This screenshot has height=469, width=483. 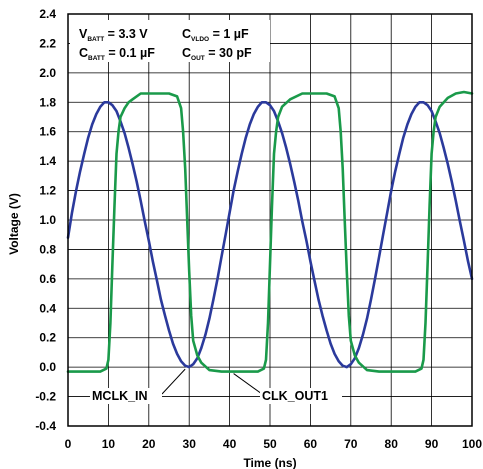 I want to click on y-tick-label: 1.0, so click(x=47, y=220).